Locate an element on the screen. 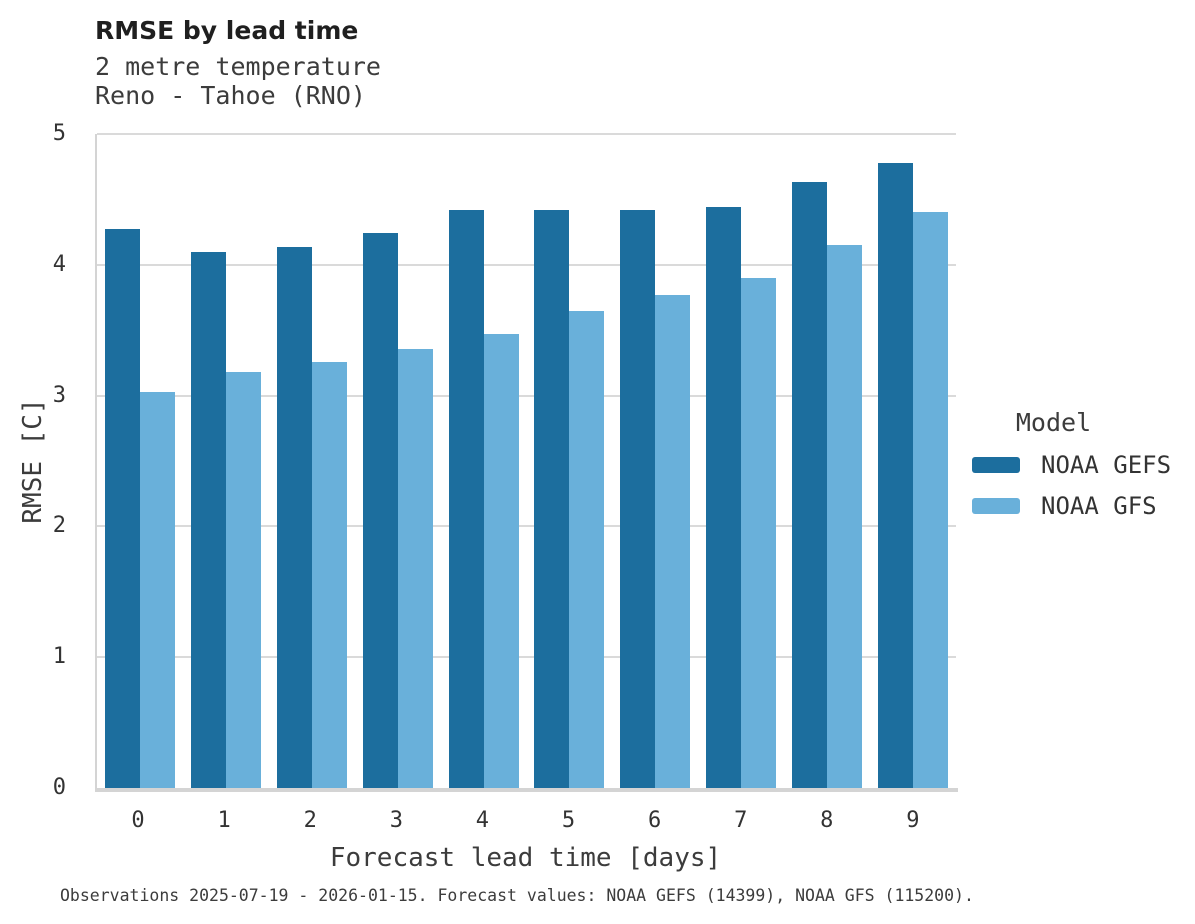 The height and width of the screenshot is (924, 1195). x-axis-label: Forecast lead time [days] is located at coordinates (525, 858).